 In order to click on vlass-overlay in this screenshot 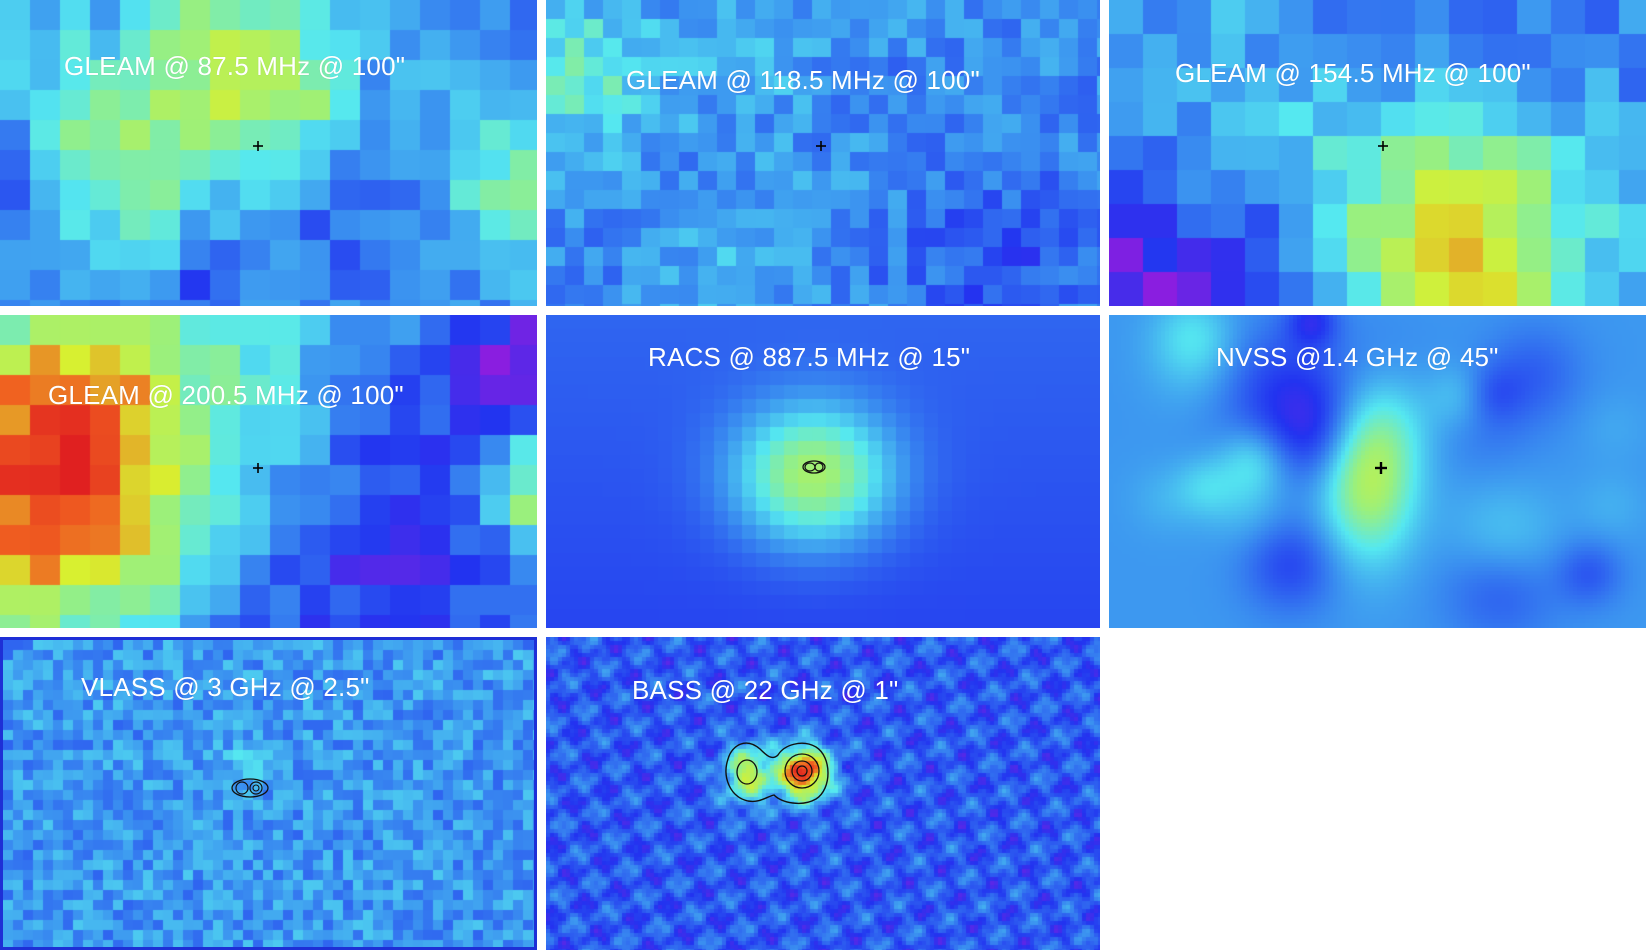, I will do `click(250, 788)`.